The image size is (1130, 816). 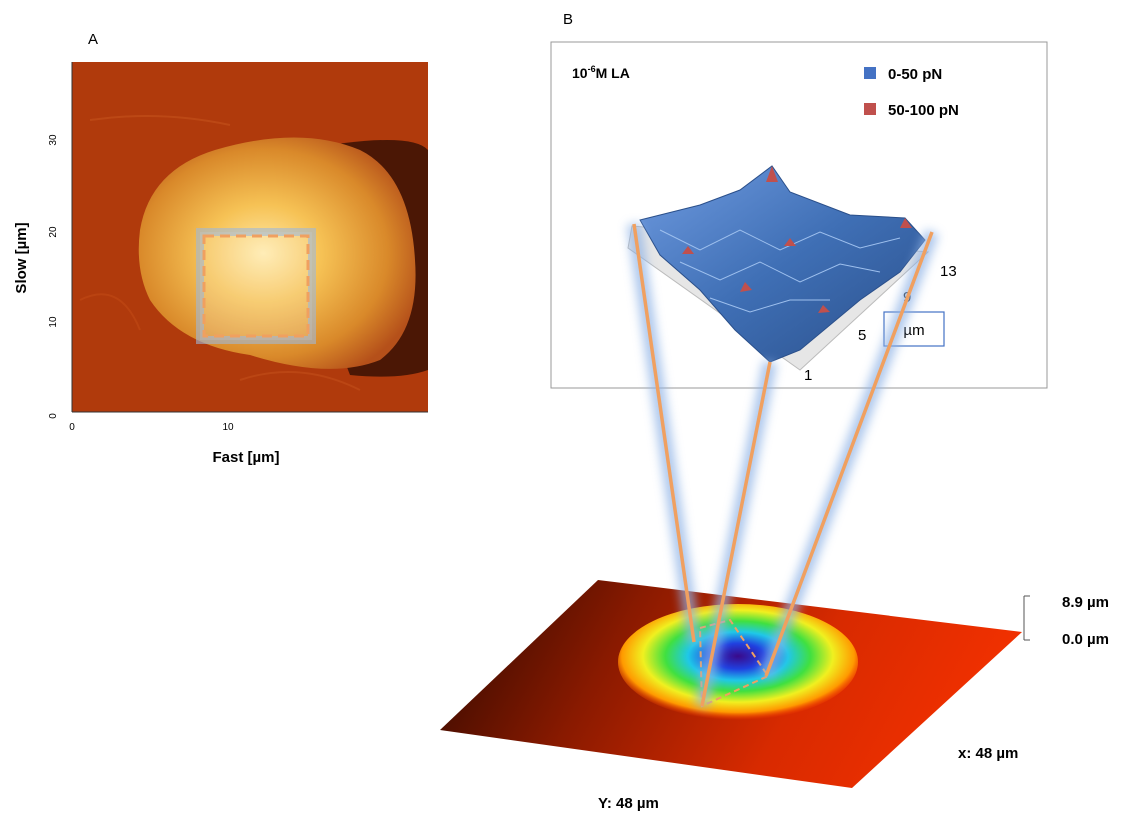 I want to click on svg-text: 10-6M LA, so click(x=601, y=72).